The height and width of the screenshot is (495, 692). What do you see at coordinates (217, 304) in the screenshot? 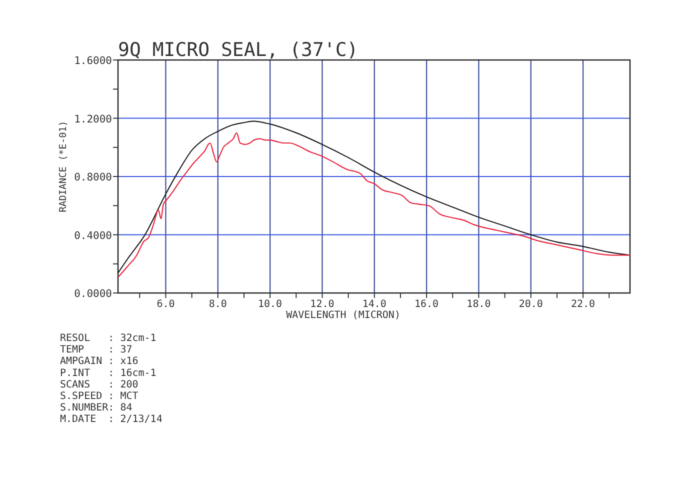
I see `x-tick-label: 8.0` at bounding box center [217, 304].